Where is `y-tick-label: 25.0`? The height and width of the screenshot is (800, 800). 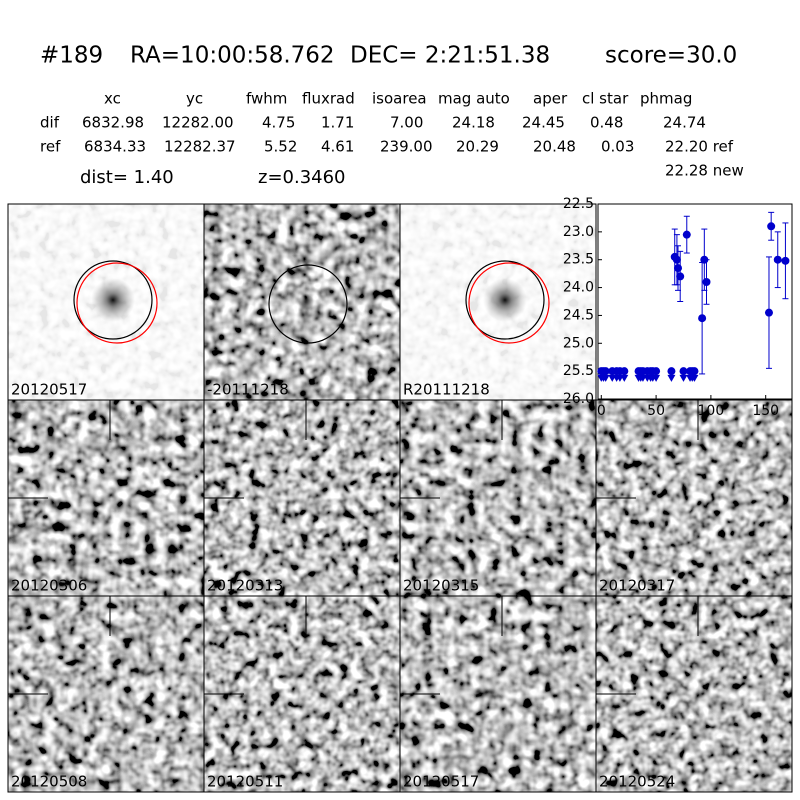 y-tick-label: 25.0 is located at coordinates (578, 343).